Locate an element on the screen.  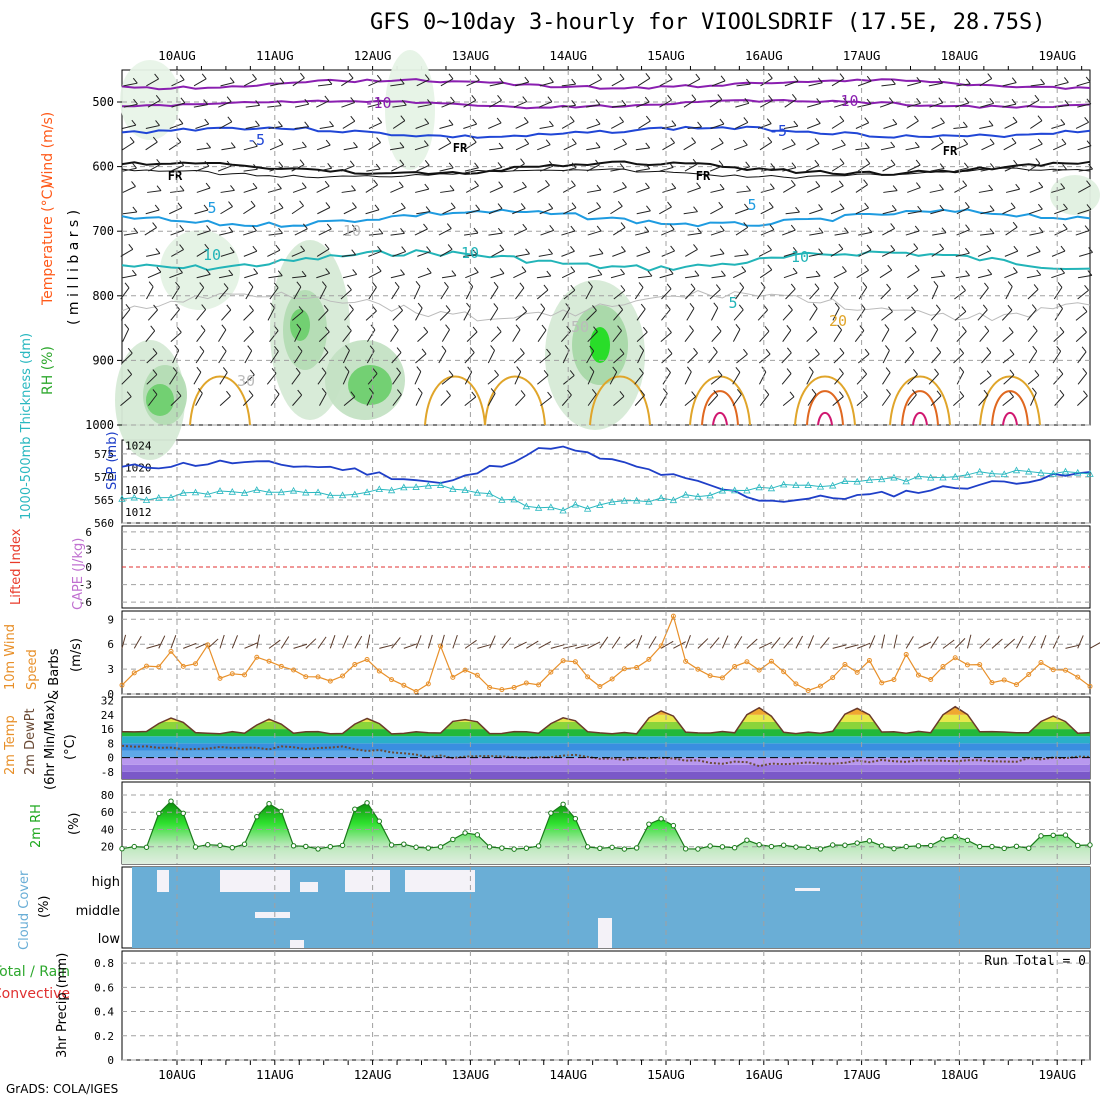
thickness-ylabel-text: 1000-500mb Thickness (dm) is located at coordinates (26, 426).